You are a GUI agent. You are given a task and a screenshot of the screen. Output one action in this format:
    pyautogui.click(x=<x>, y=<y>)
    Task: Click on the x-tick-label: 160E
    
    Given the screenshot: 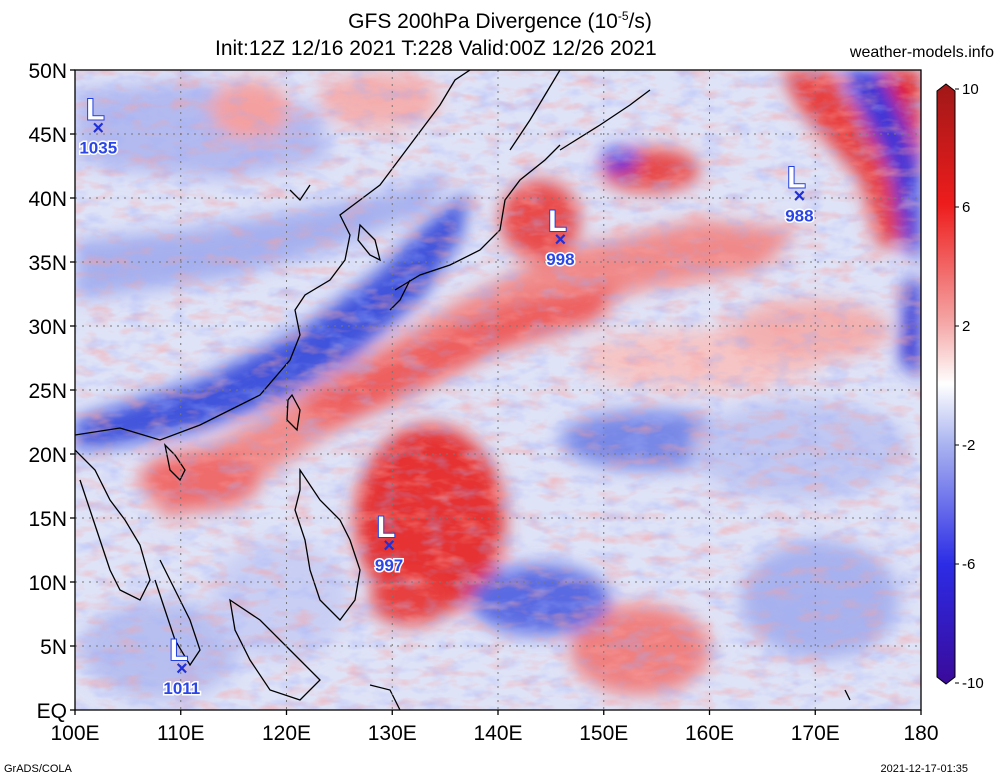 What is the action you would take?
    pyautogui.click(x=709, y=733)
    